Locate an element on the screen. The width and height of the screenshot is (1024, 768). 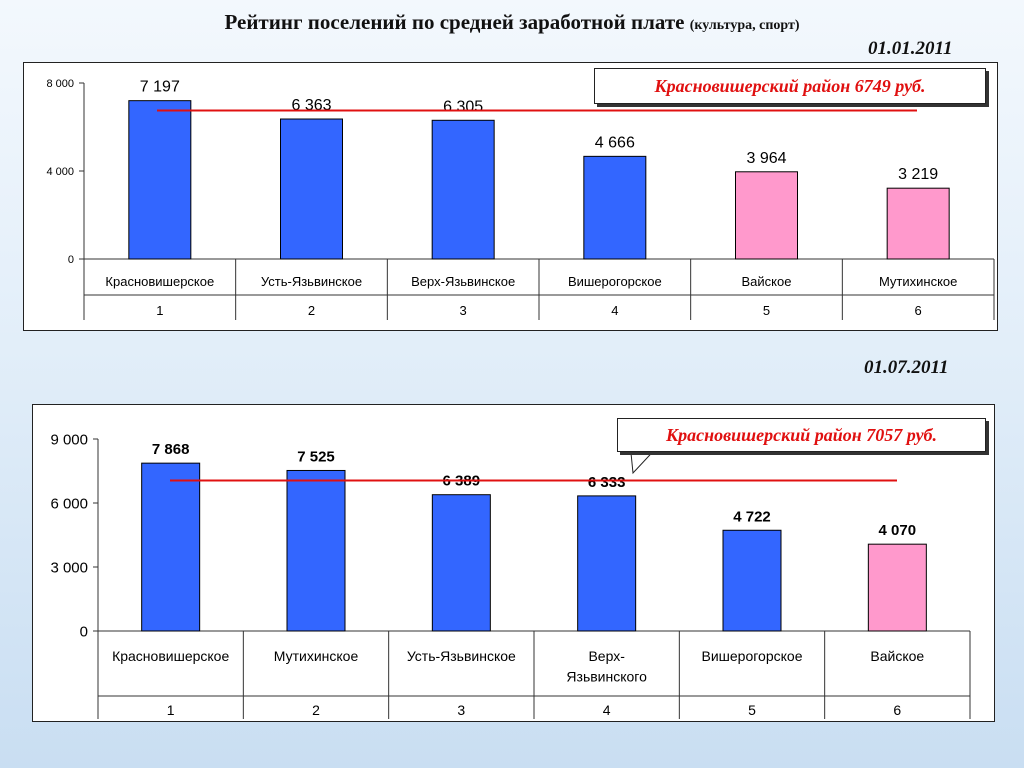
value-label: 6 305 is located at coordinates (463, 106).